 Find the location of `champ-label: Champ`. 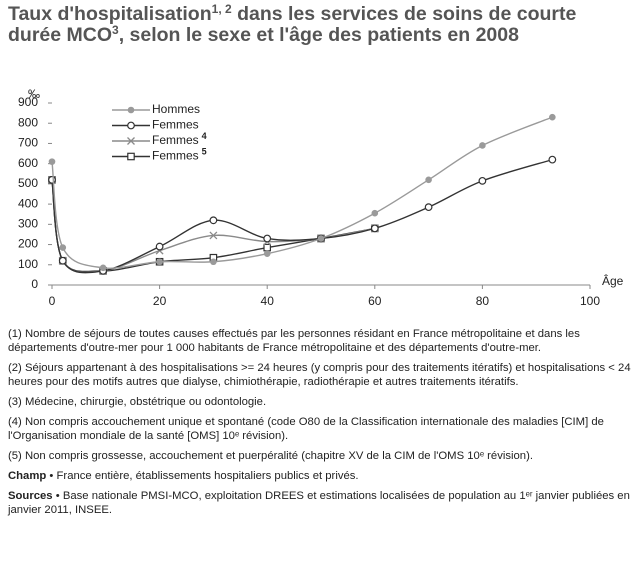

champ-label: Champ is located at coordinates (27, 476).